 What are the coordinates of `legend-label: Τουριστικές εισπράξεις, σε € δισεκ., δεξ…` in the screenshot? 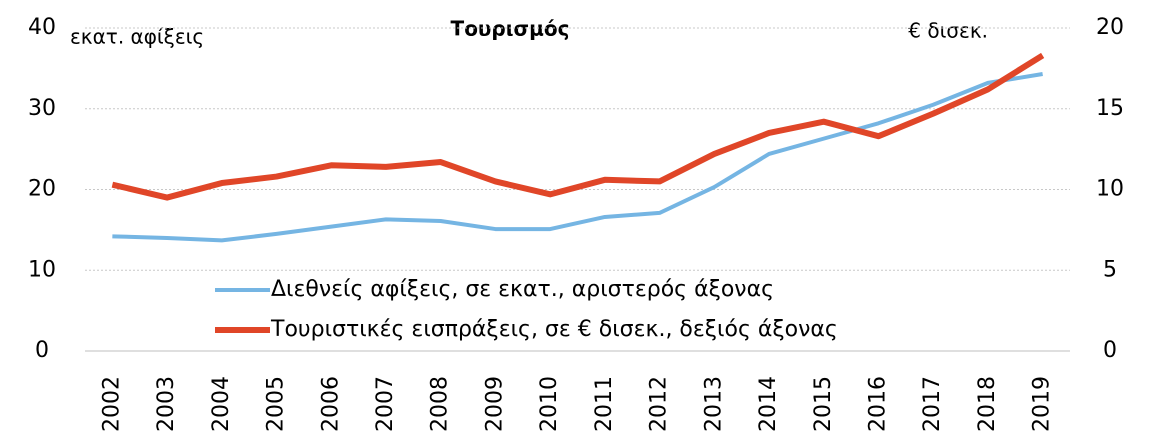 It's located at (554, 329).